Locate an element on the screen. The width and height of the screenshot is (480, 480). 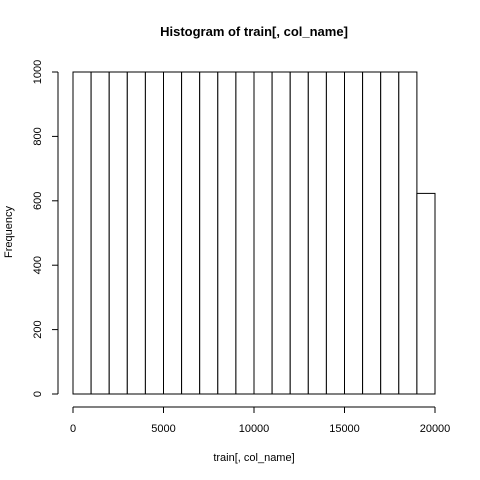
x-tick-label-1: 5000 is located at coordinates (163, 429).